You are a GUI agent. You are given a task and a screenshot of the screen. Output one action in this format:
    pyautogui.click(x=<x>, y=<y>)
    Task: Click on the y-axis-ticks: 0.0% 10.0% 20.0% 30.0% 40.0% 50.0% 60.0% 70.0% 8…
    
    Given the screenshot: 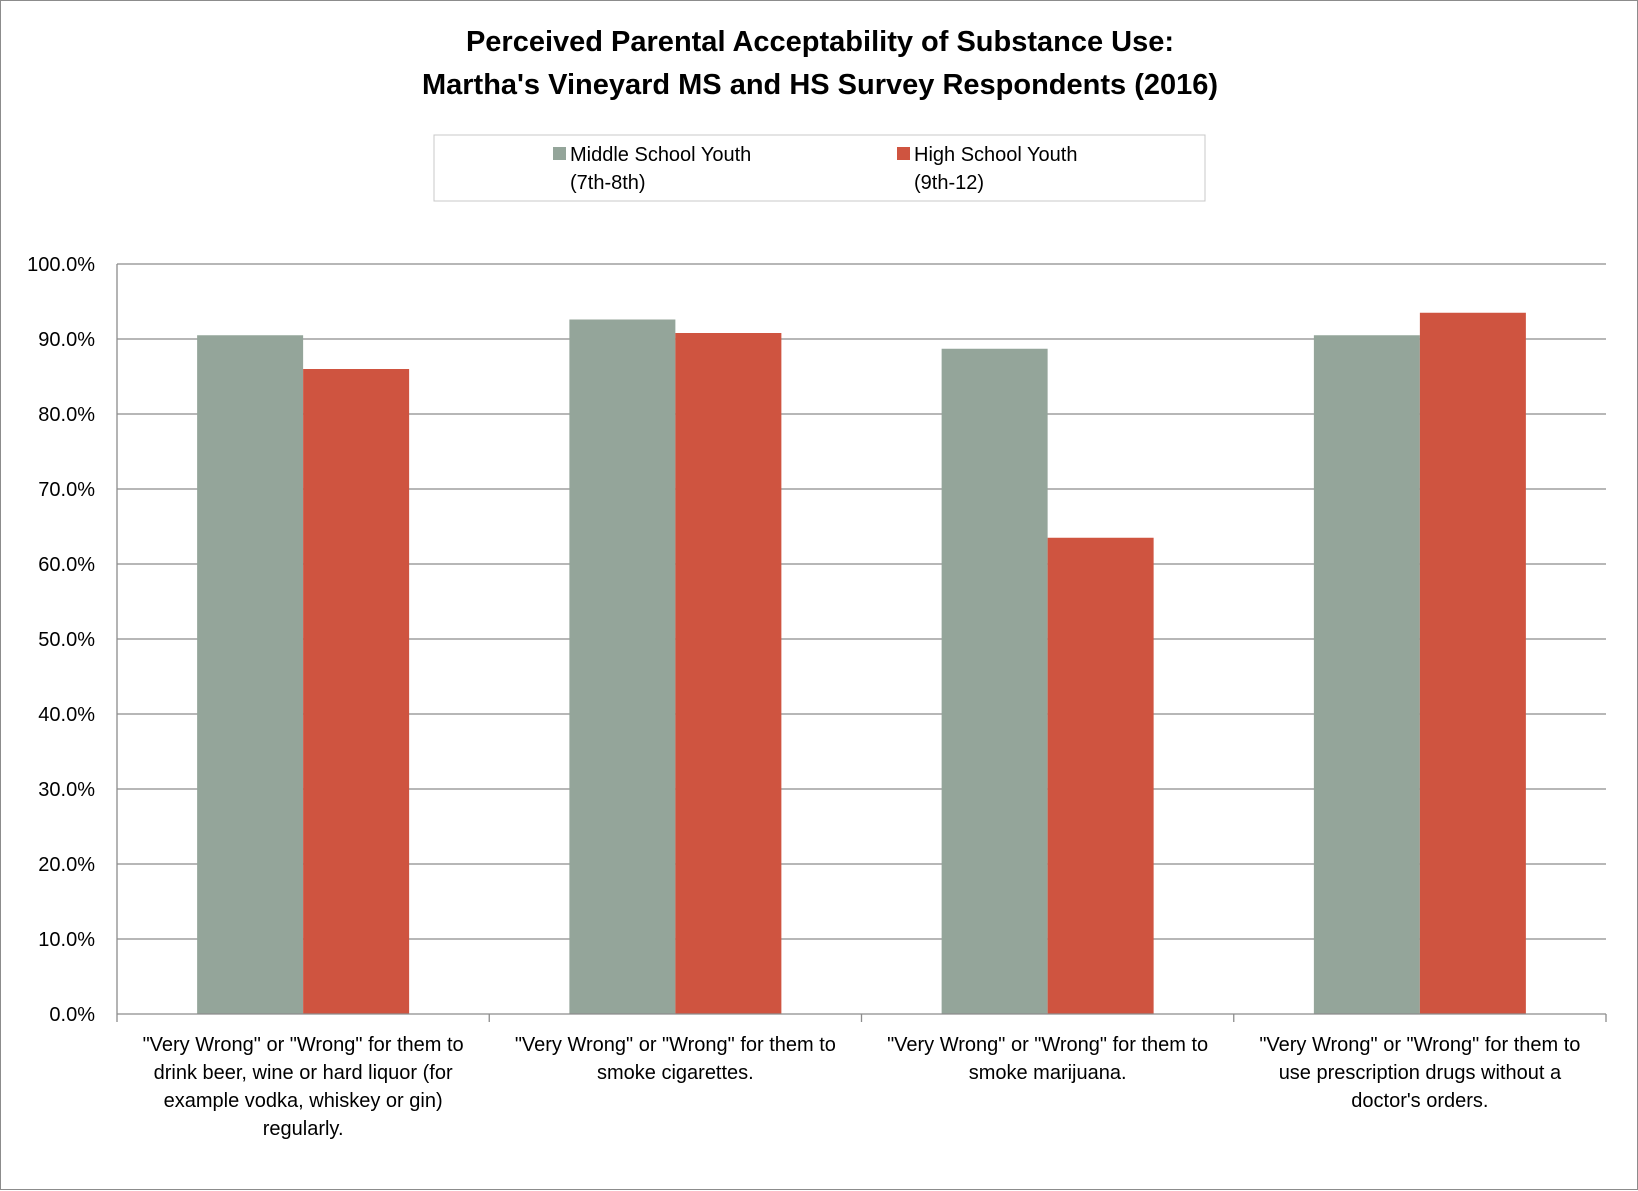 What is the action you would take?
    pyautogui.click(x=61, y=640)
    